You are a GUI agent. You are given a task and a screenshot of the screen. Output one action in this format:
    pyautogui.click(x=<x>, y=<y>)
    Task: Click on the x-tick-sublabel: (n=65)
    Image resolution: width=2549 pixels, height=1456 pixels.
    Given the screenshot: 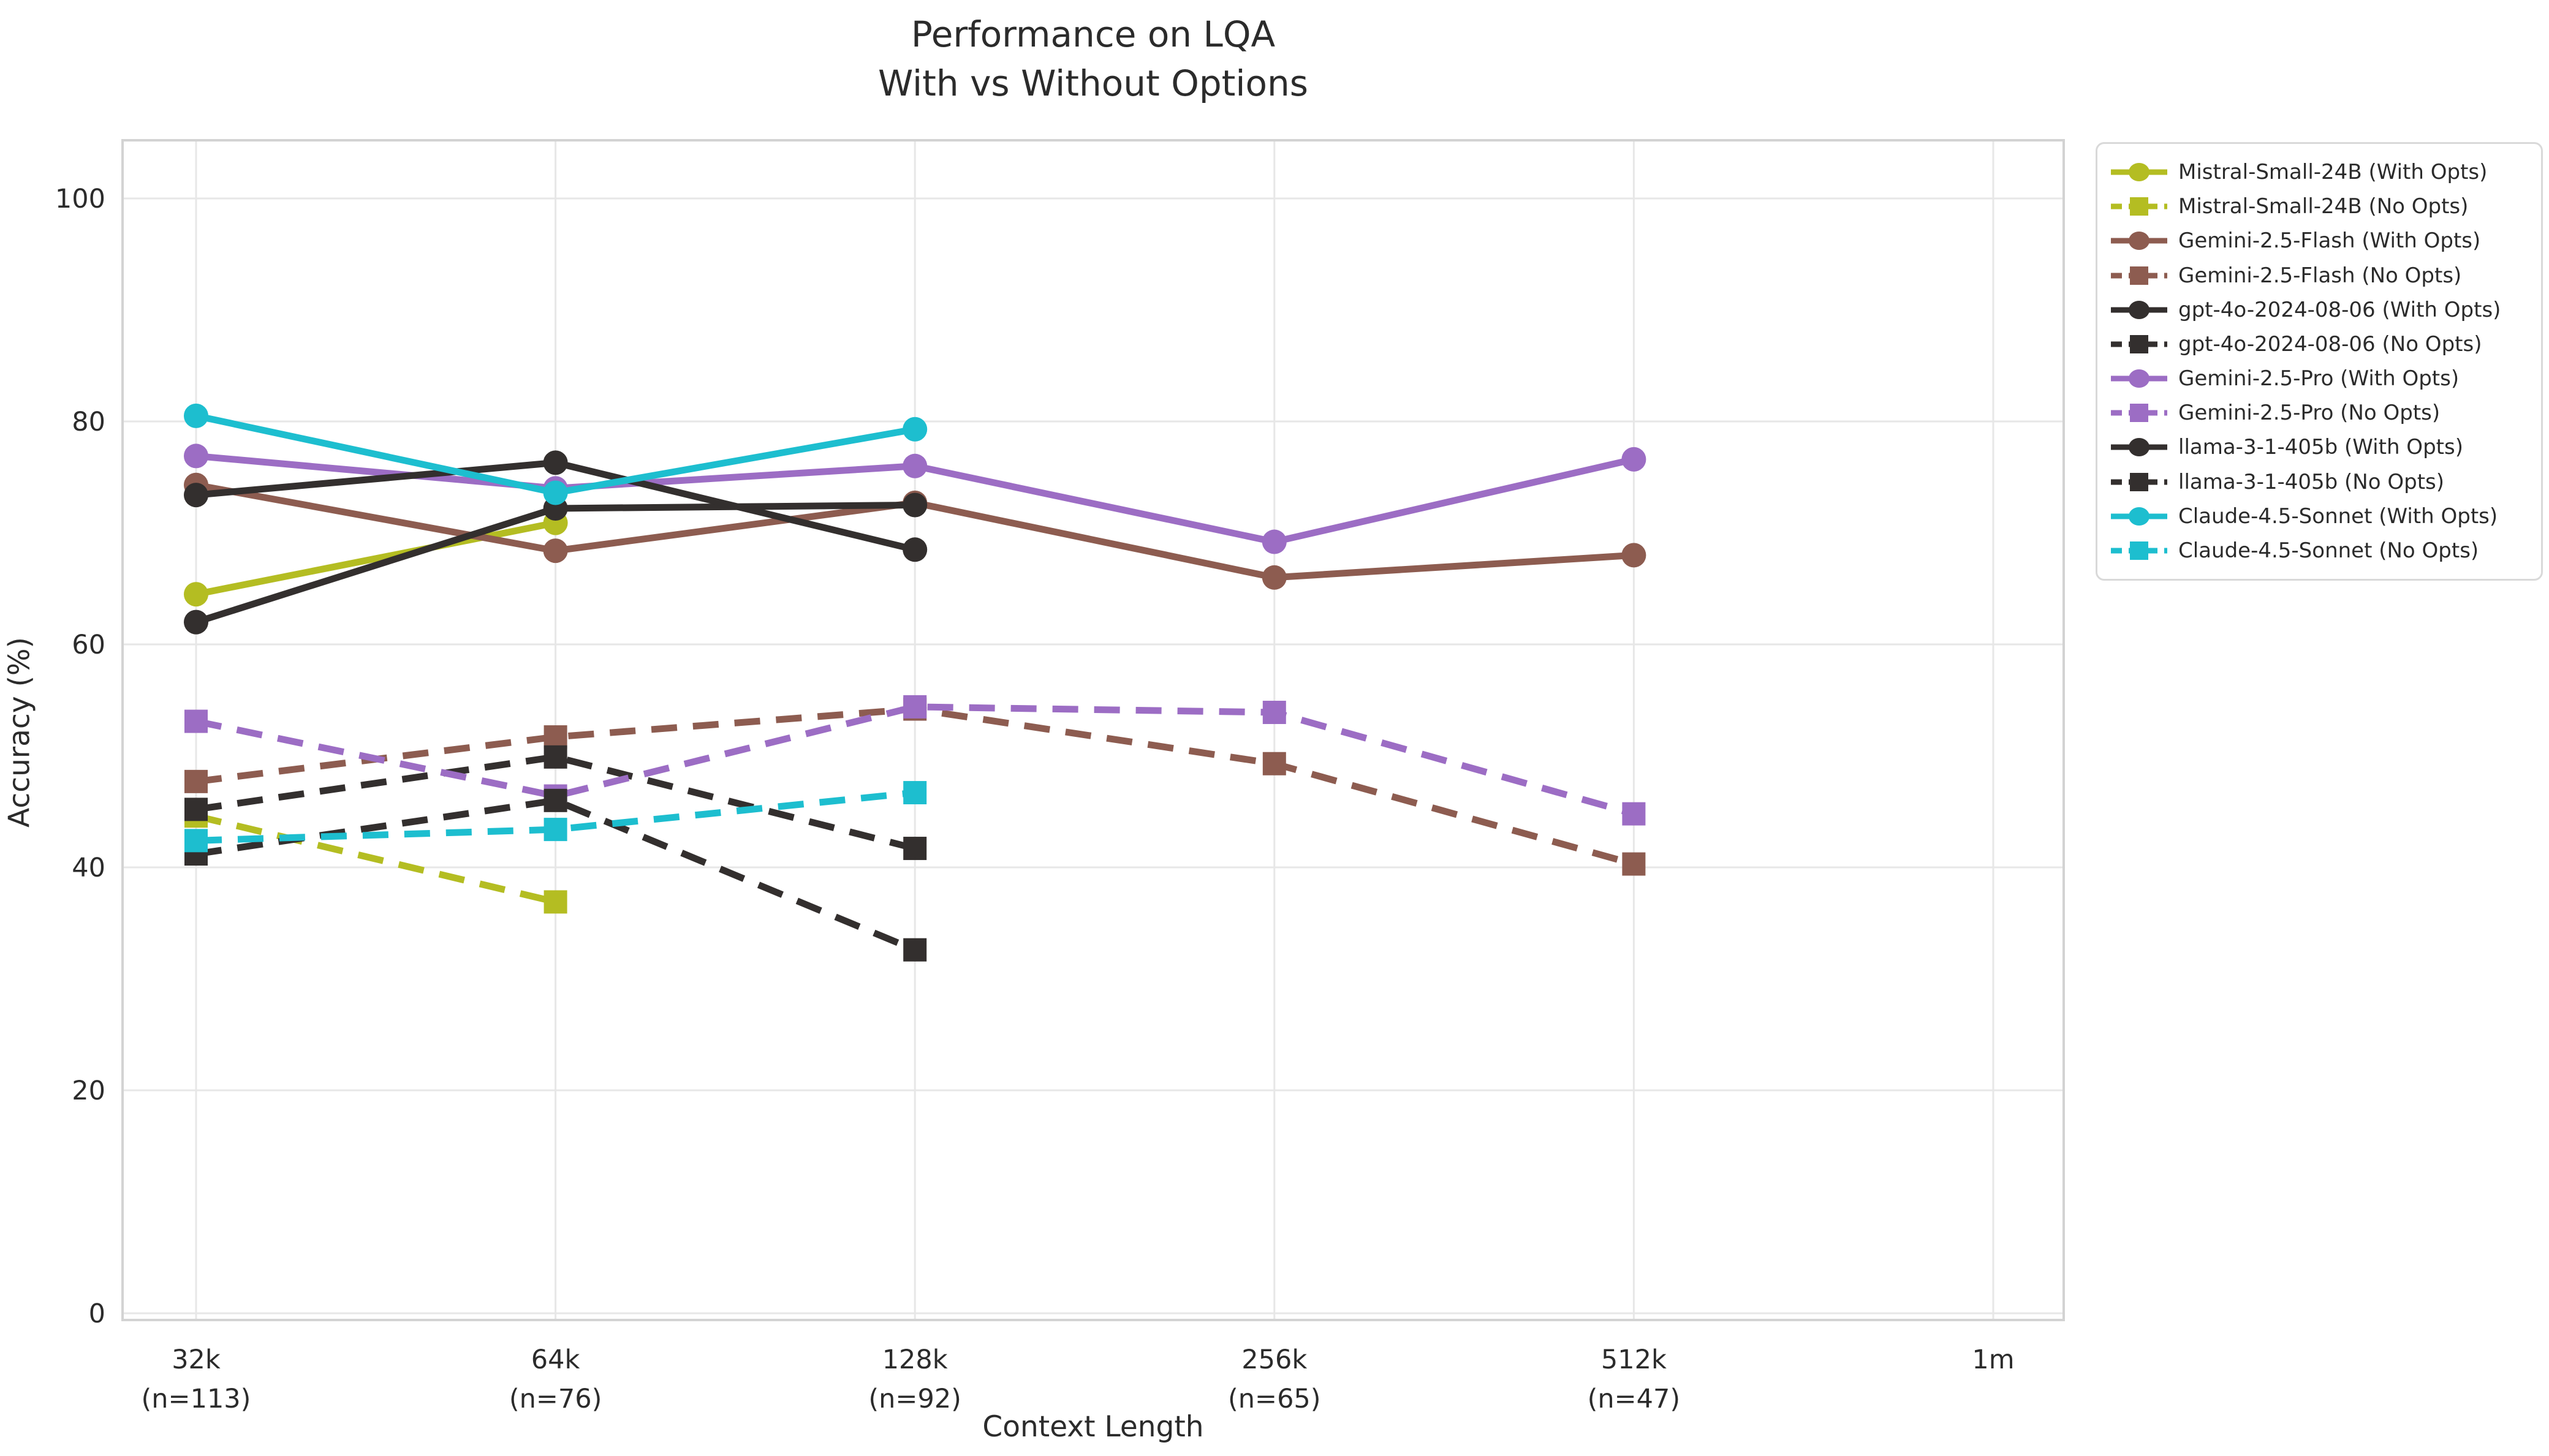 What is the action you would take?
    pyautogui.click(x=1274, y=1399)
    